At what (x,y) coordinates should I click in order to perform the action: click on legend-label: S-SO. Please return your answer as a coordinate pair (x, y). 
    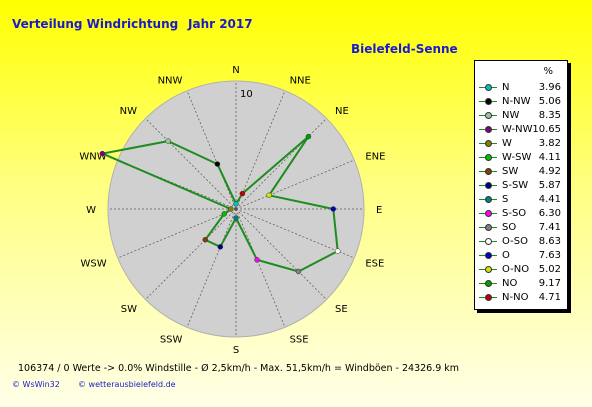
    Looking at the image, I should click on (514, 213).